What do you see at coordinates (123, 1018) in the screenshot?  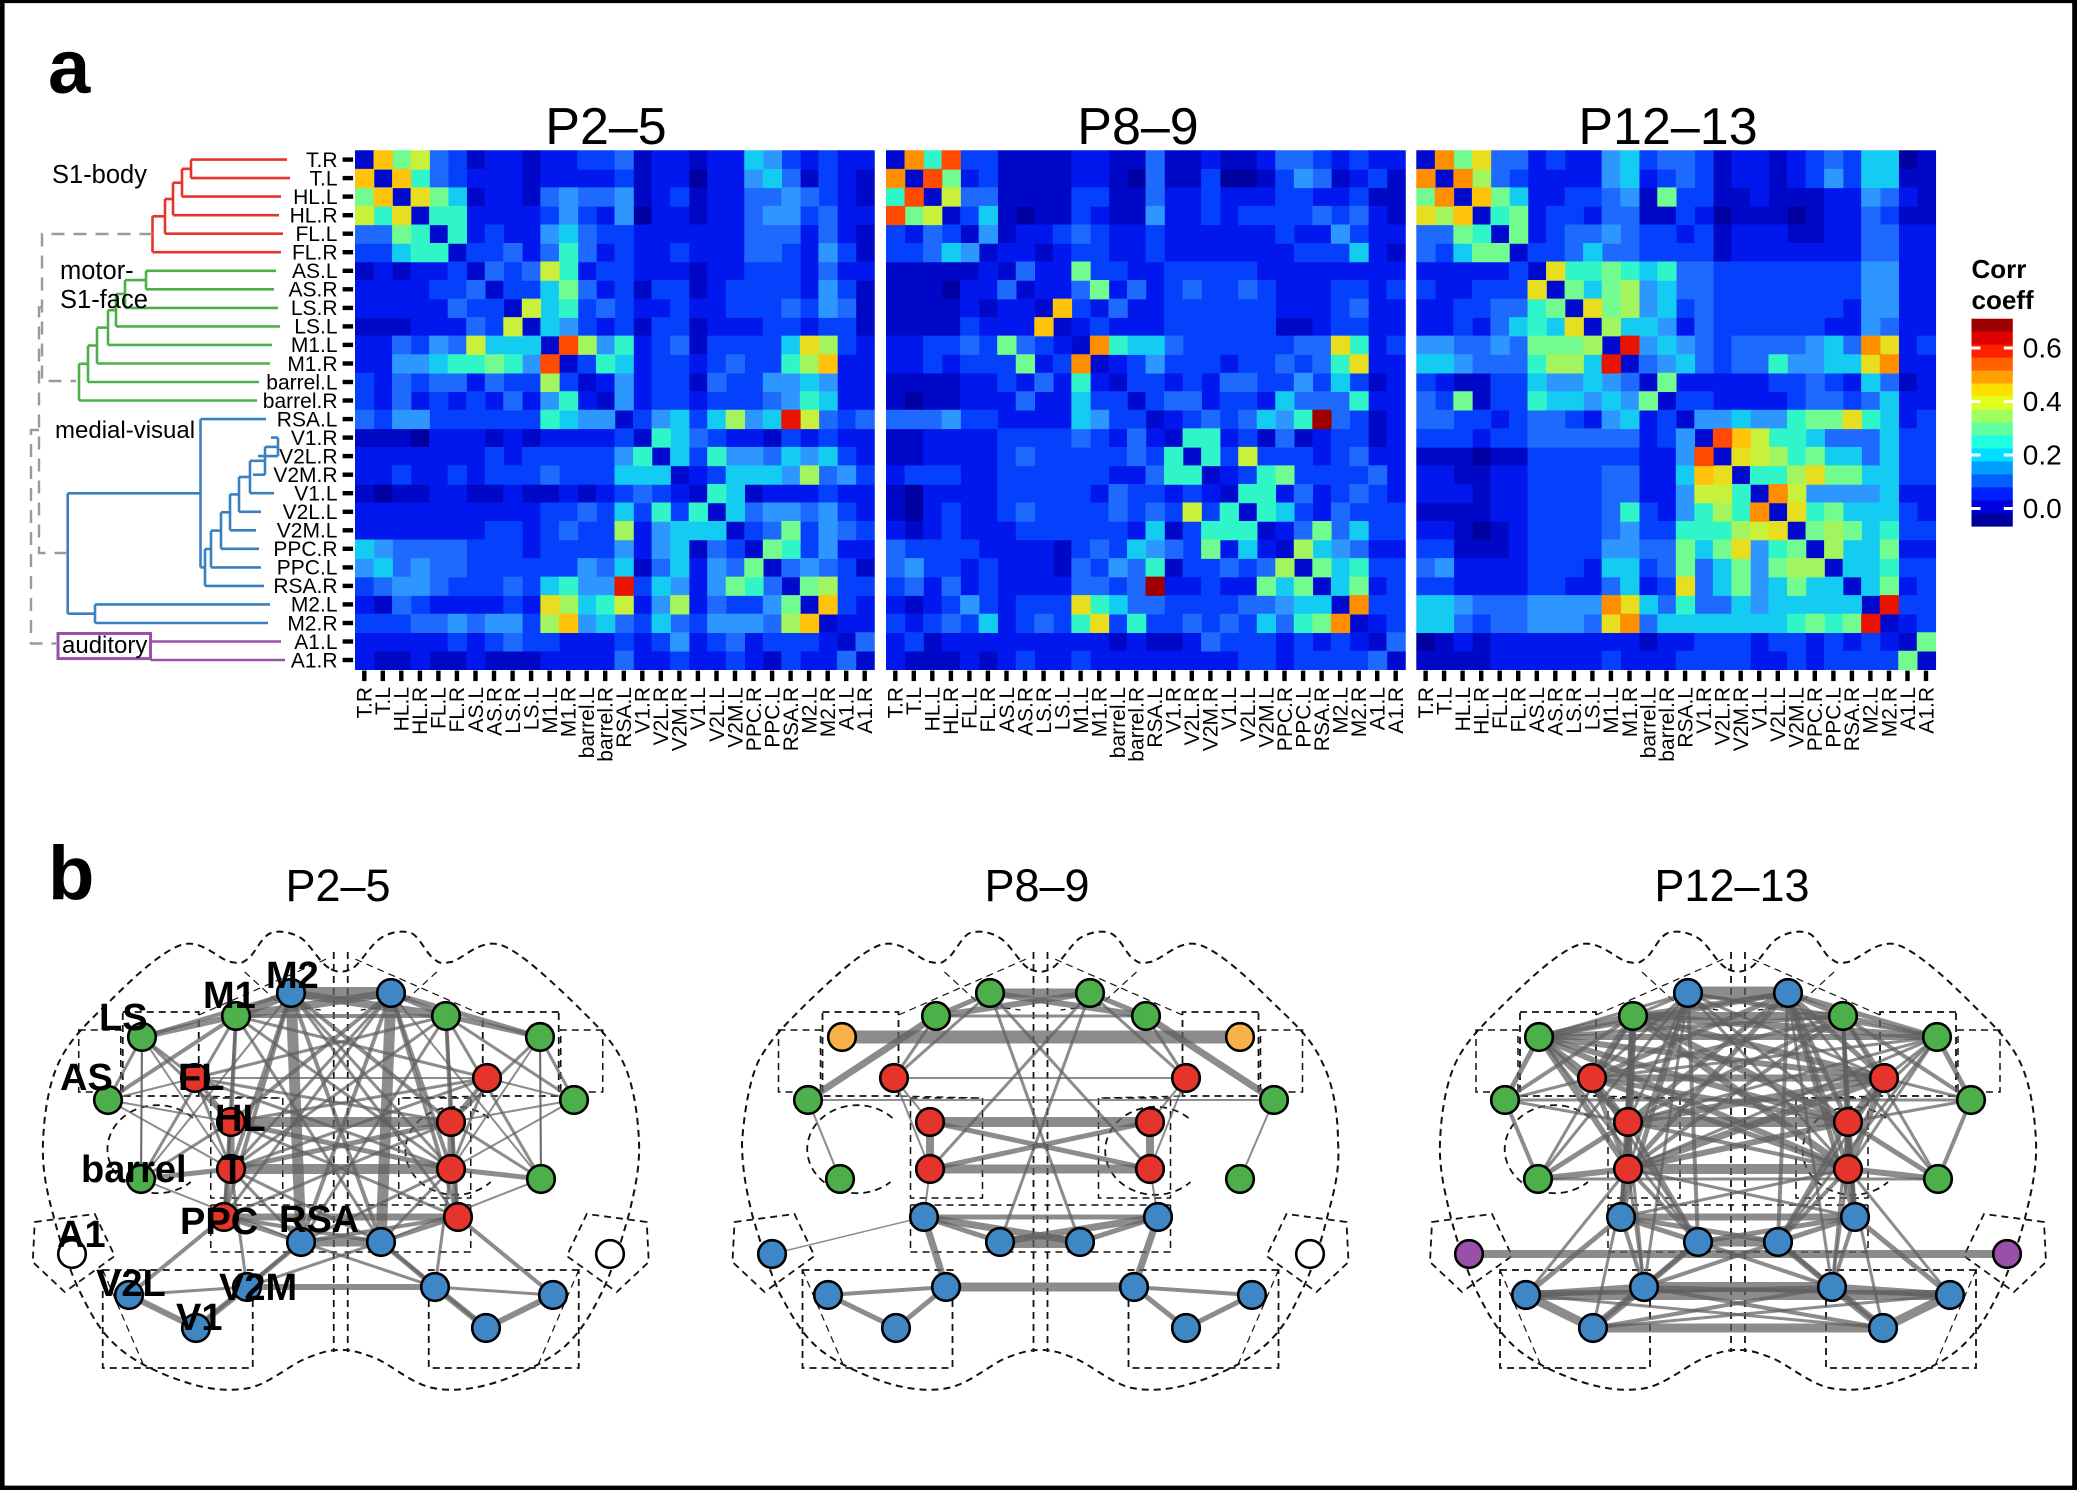 I see `svg-text: LS` at bounding box center [123, 1018].